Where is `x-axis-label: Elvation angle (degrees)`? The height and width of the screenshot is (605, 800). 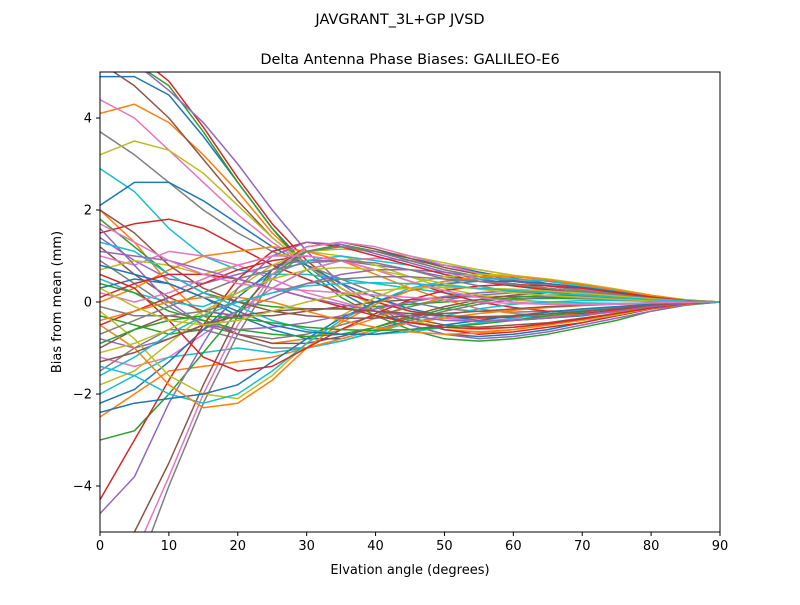
x-axis-label: Elvation angle (degrees) is located at coordinates (409, 570).